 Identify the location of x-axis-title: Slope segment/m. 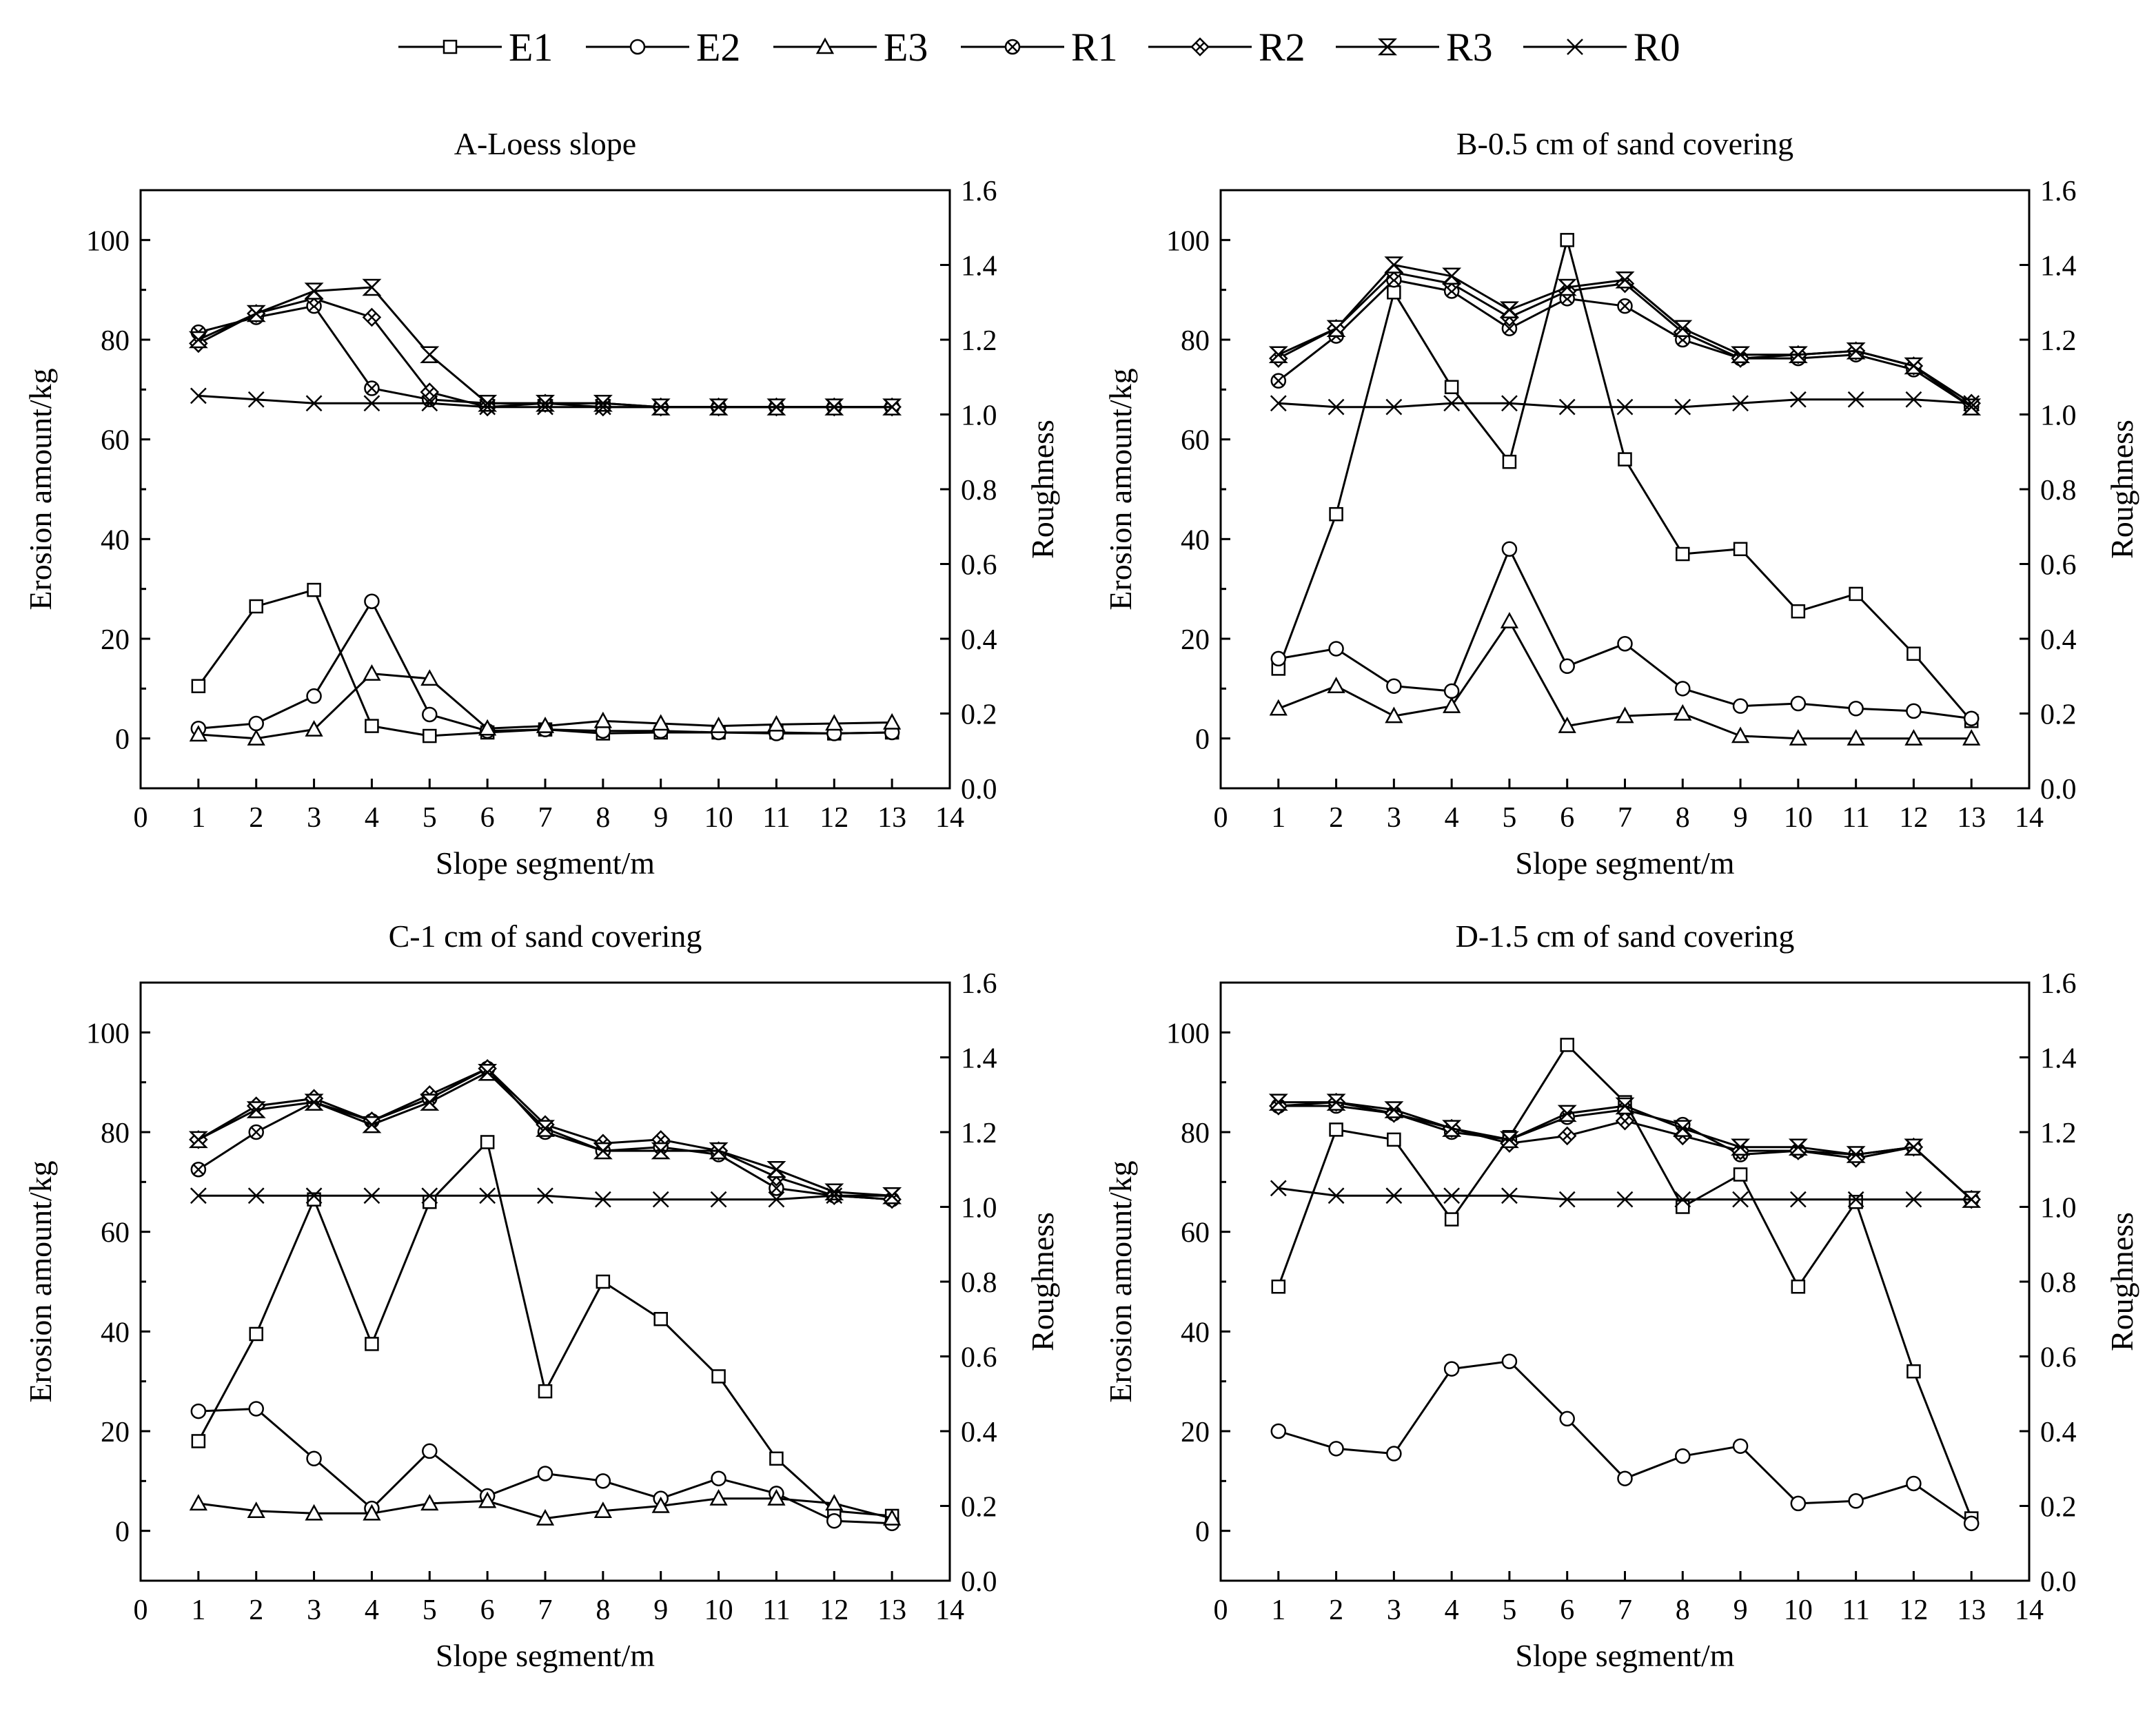
(545, 863).